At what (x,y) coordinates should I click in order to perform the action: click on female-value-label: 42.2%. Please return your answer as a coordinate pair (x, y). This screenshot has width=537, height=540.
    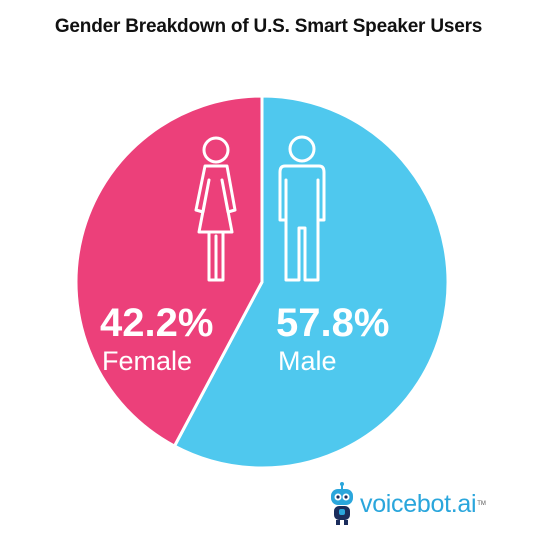
    Looking at the image, I should click on (156, 323).